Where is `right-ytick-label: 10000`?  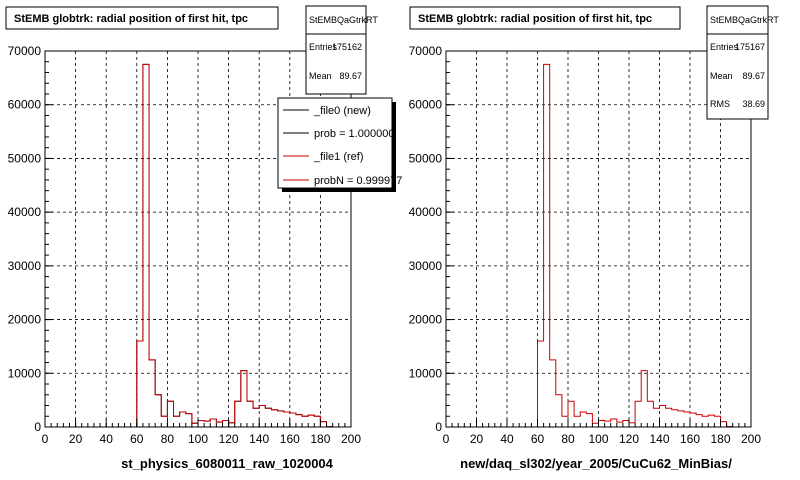 right-ytick-label: 10000 is located at coordinates (426, 373).